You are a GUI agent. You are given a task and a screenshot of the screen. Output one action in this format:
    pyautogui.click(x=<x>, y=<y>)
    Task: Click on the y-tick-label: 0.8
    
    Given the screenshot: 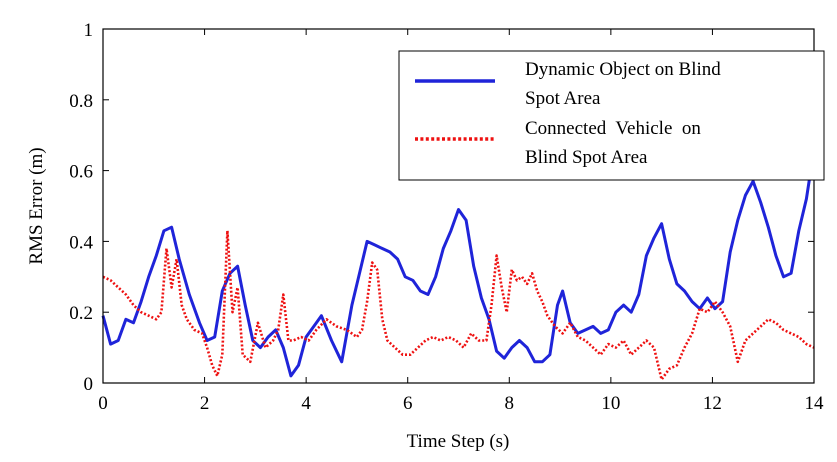 What is the action you would take?
    pyautogui.click(x=81, y=101)
    